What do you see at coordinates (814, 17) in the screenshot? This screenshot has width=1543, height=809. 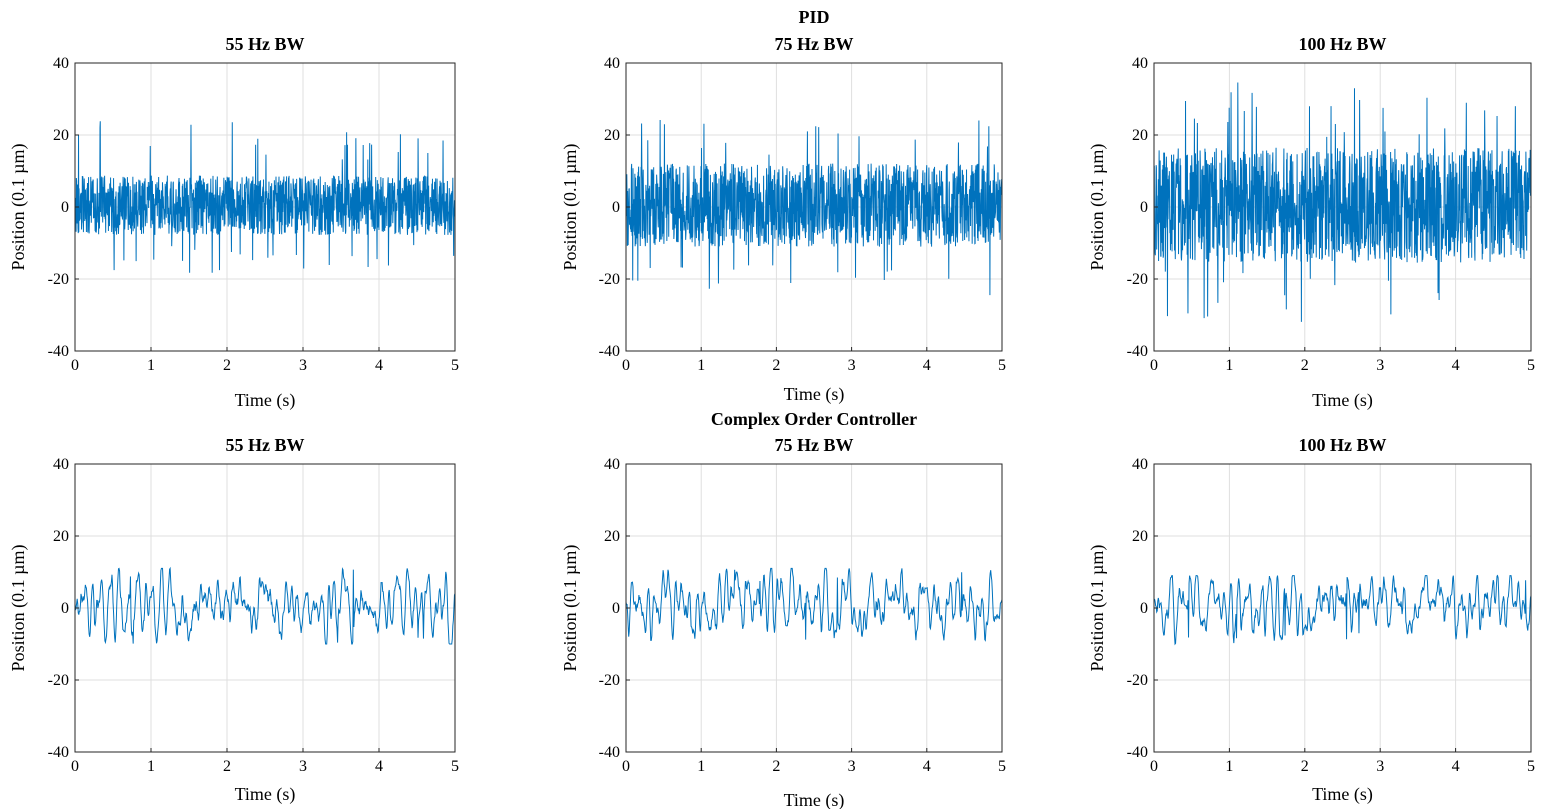 I see `figure-title-pid: PID` at bounding box center [814, 17].